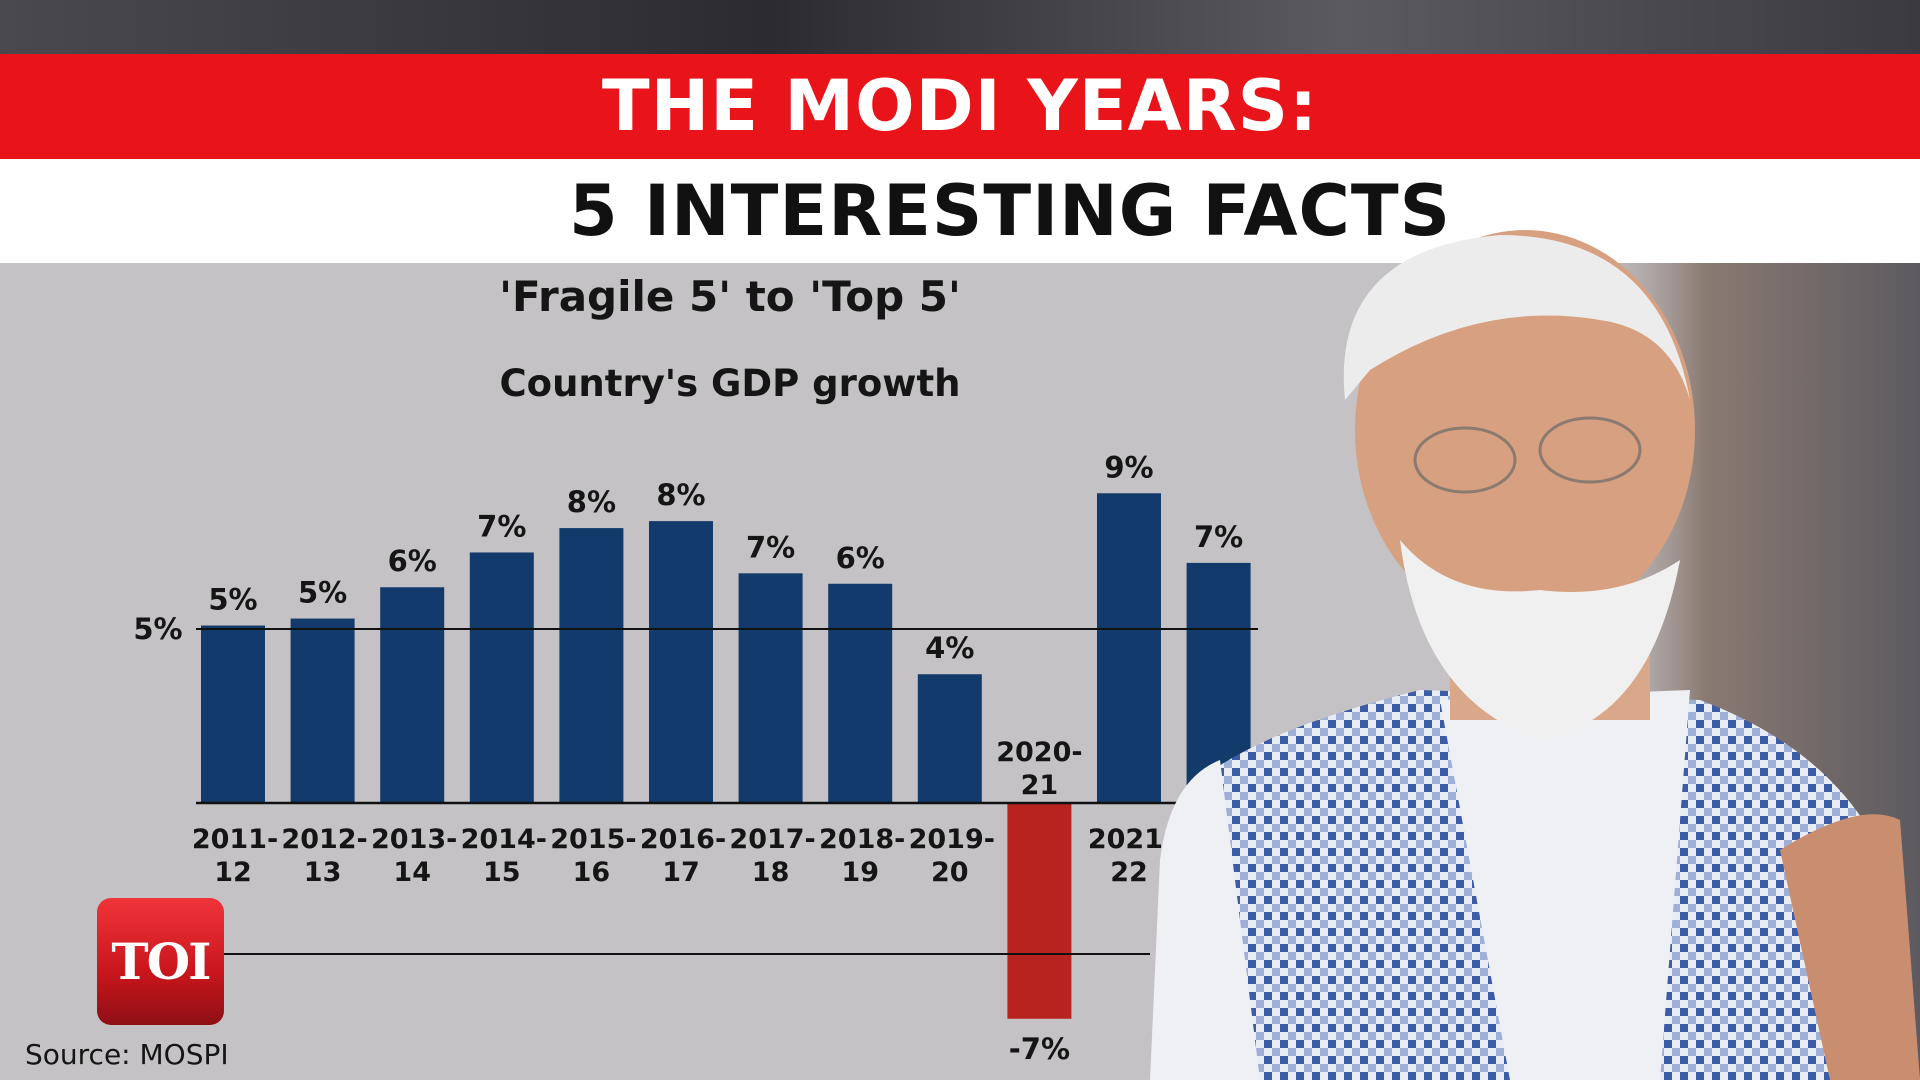  I want to click on hand, so click(1850, 947).